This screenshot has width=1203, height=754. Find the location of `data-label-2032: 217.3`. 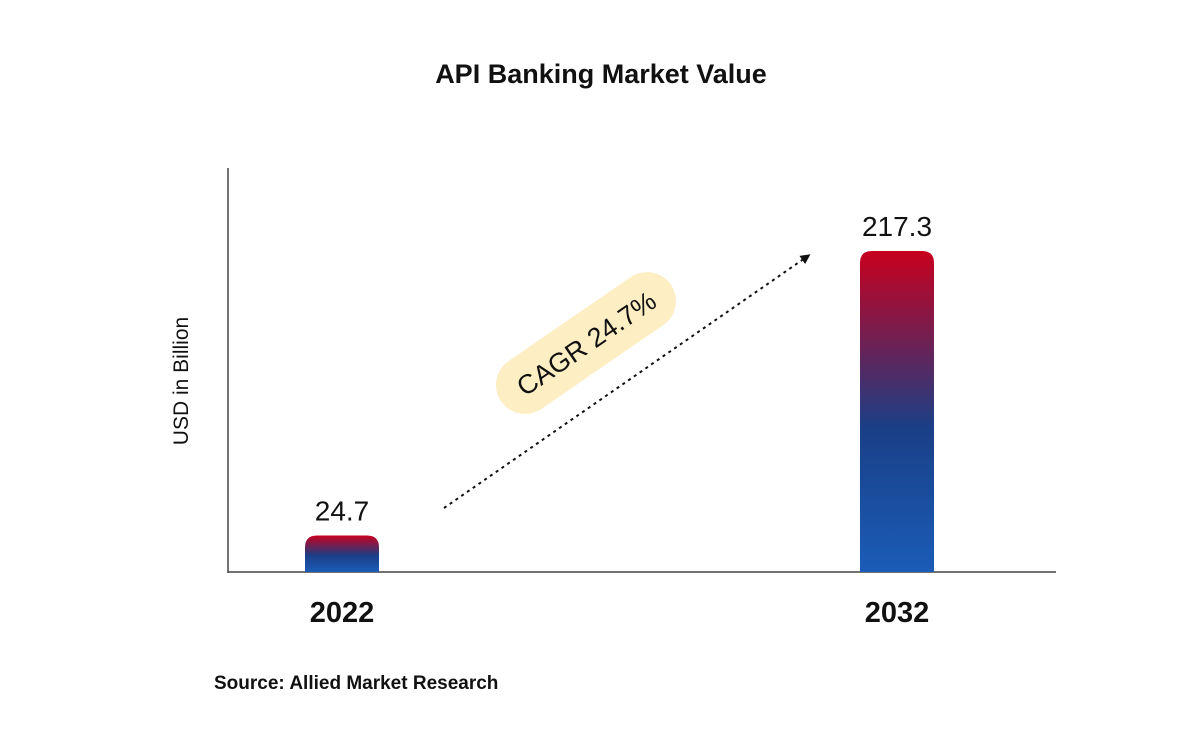

data-label-2032: 217.3 is located at coordinates (897, 226).